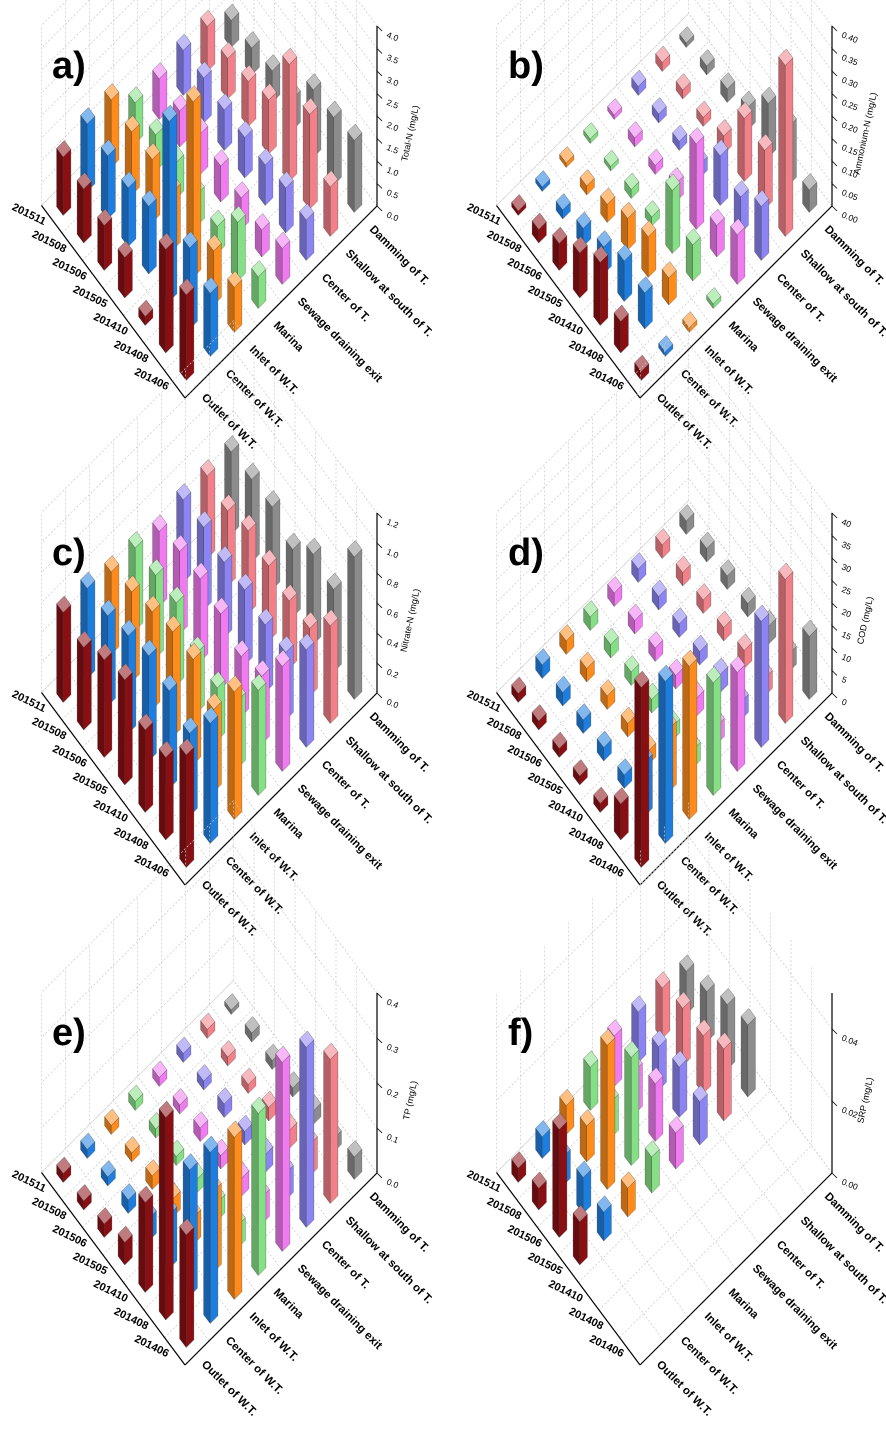  What do you see at coordinates (526, 66) in the screenshot?
I see `panel-letter: b)` at bounding box center [526, 66].